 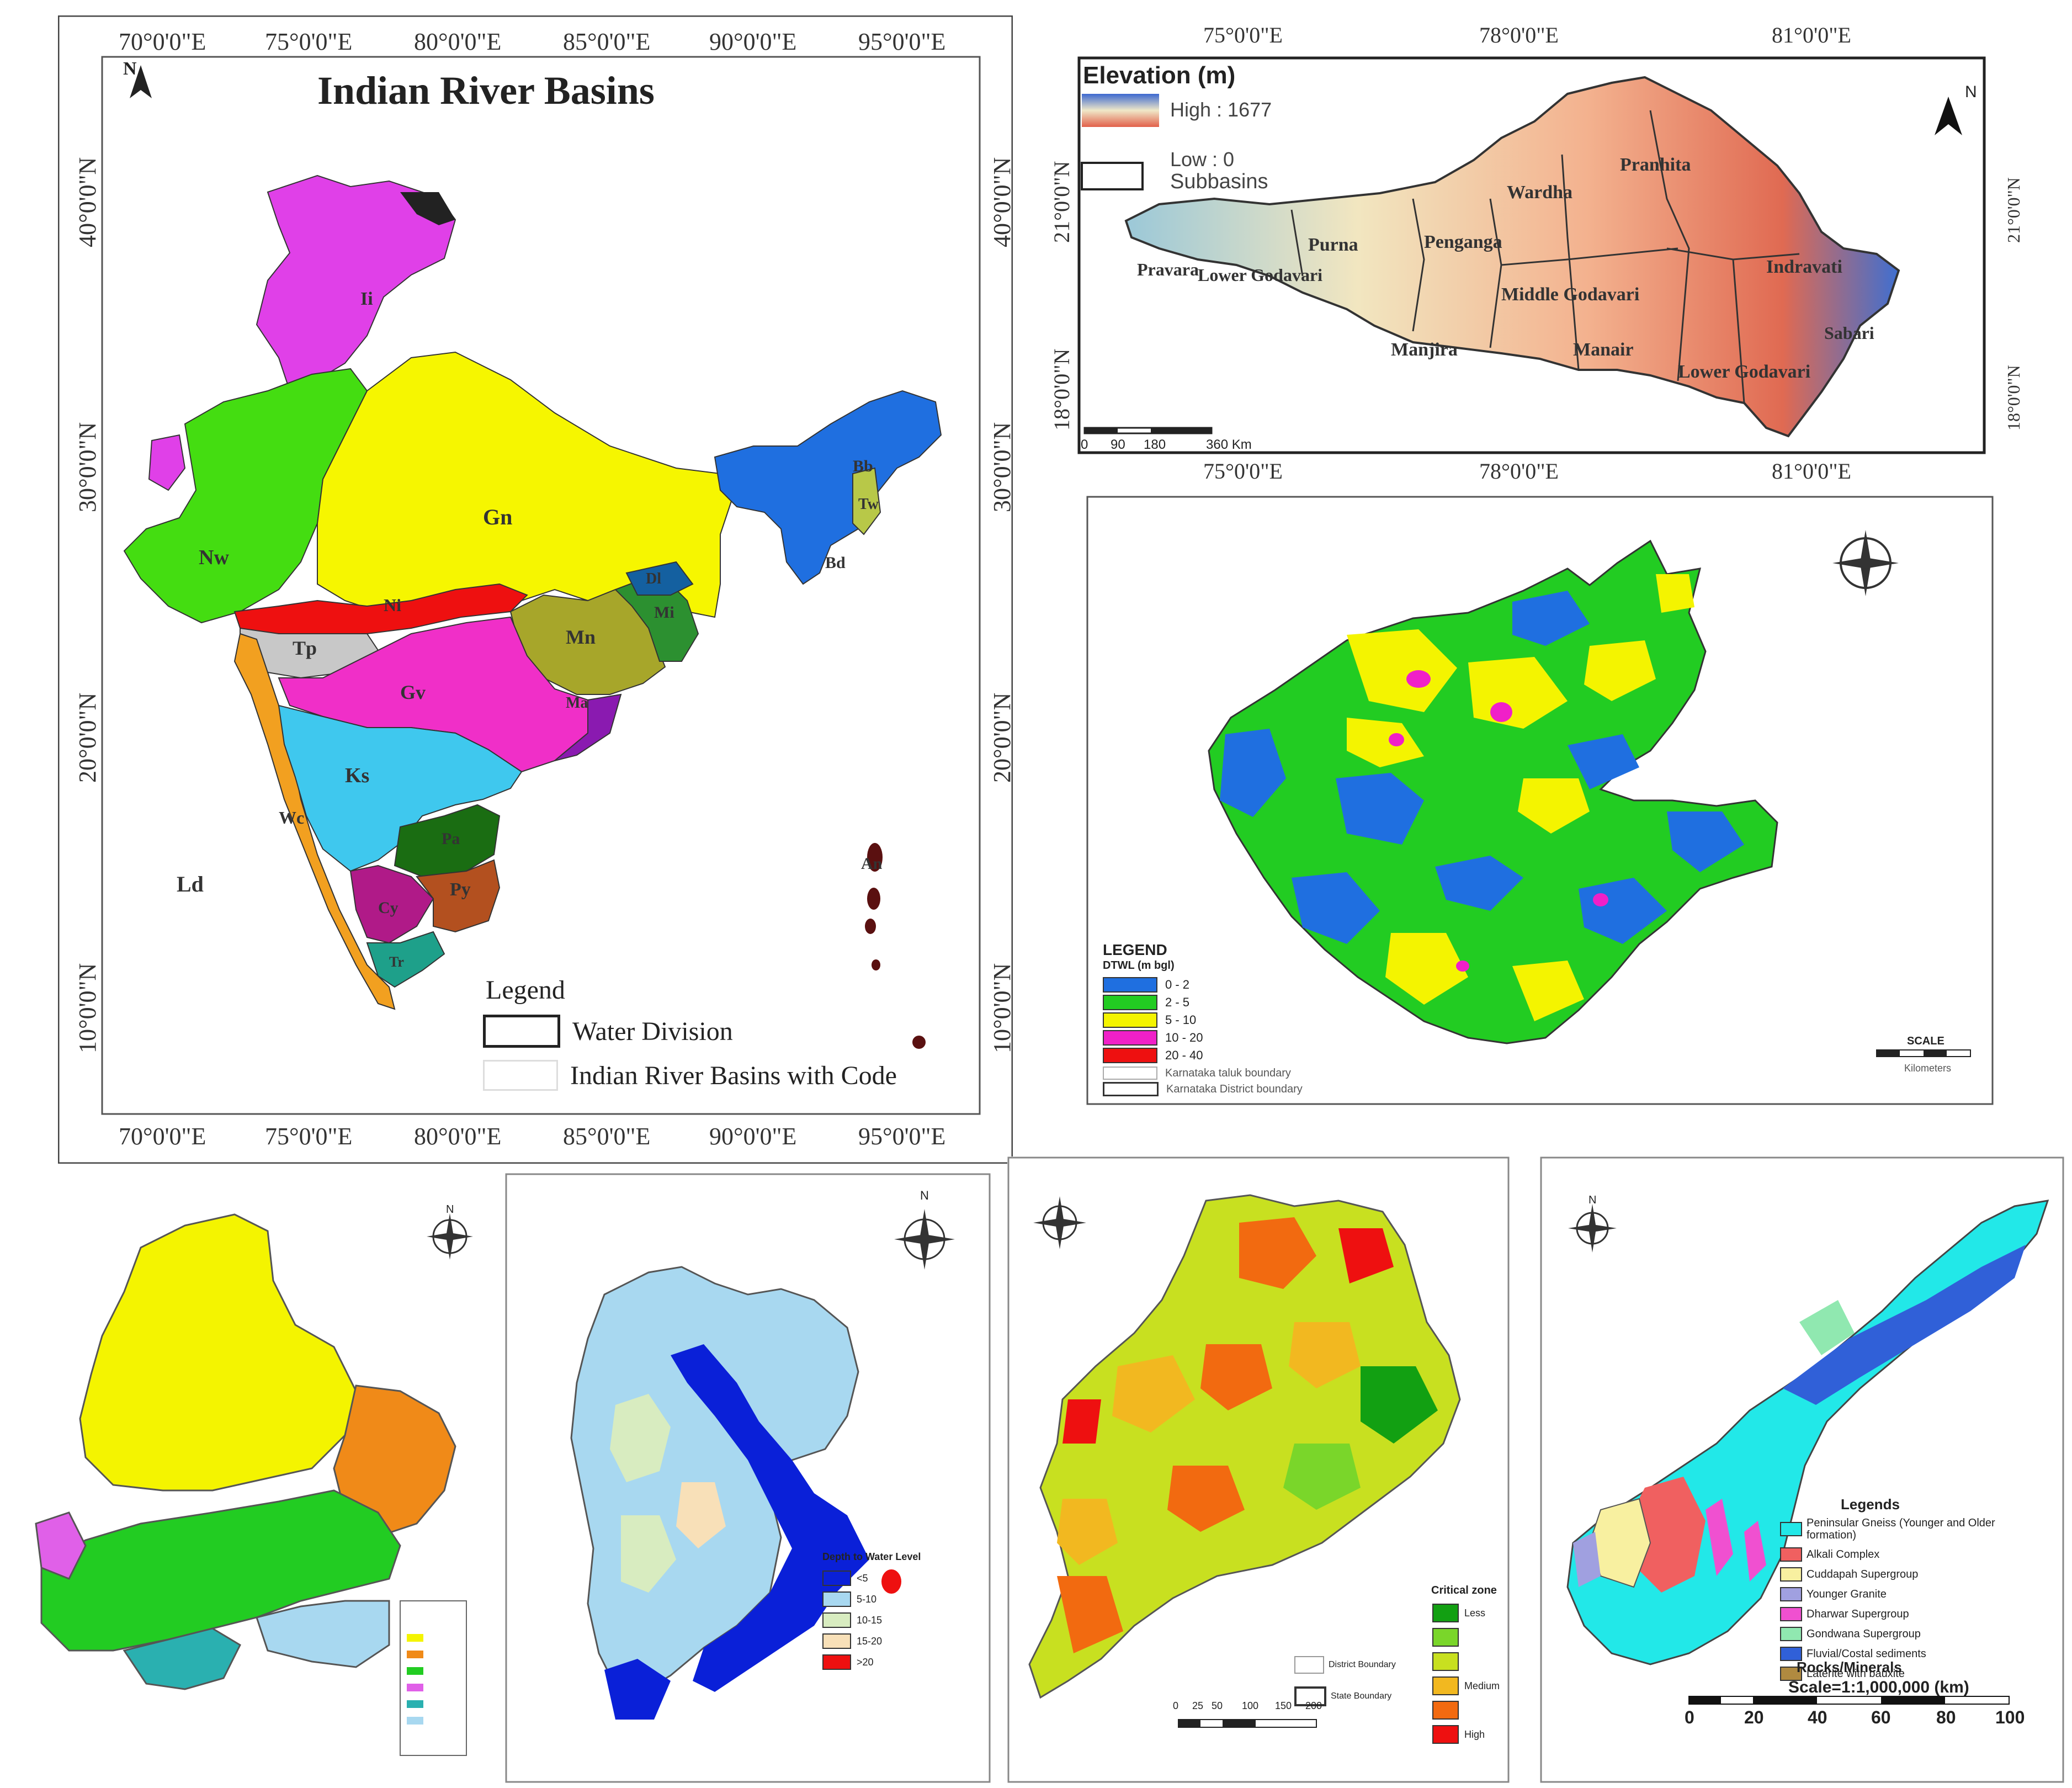 What do you see at coordinates (1258, 1469) in the screenshot?
I see `critical-zone-map` at bounding box center [1258, 1469].